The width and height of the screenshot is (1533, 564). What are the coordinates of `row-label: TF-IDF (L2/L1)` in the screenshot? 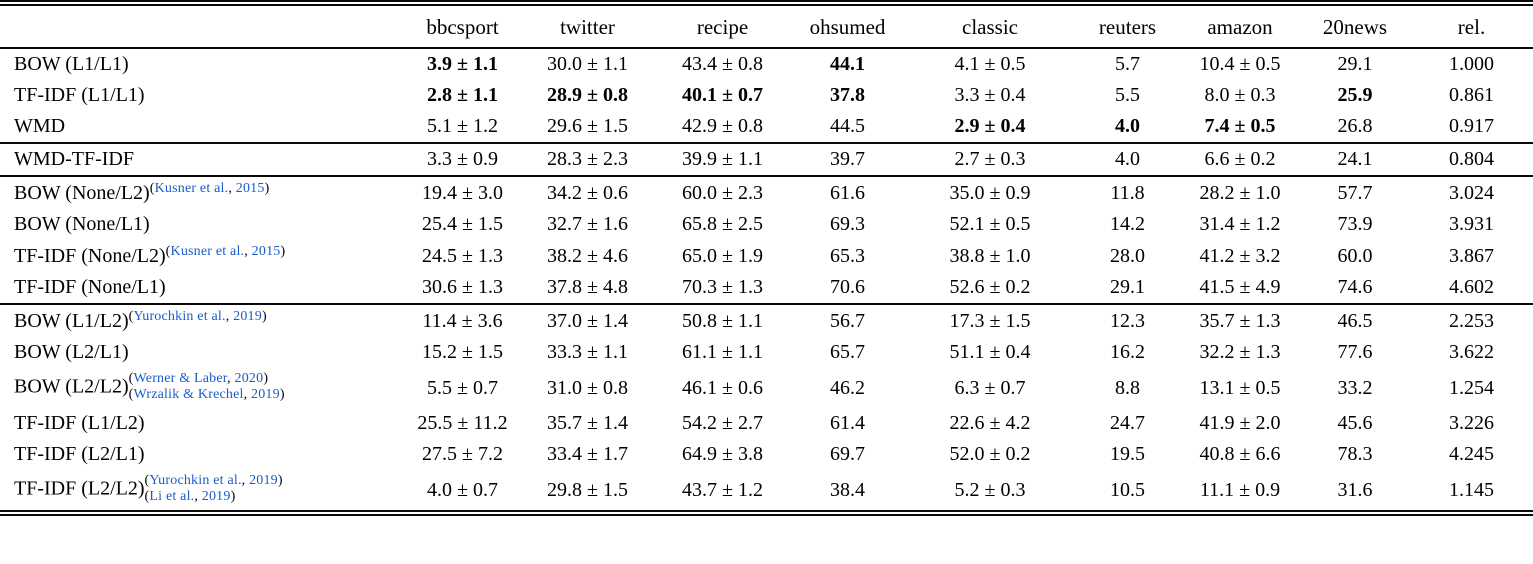 It's located at (202, 454).